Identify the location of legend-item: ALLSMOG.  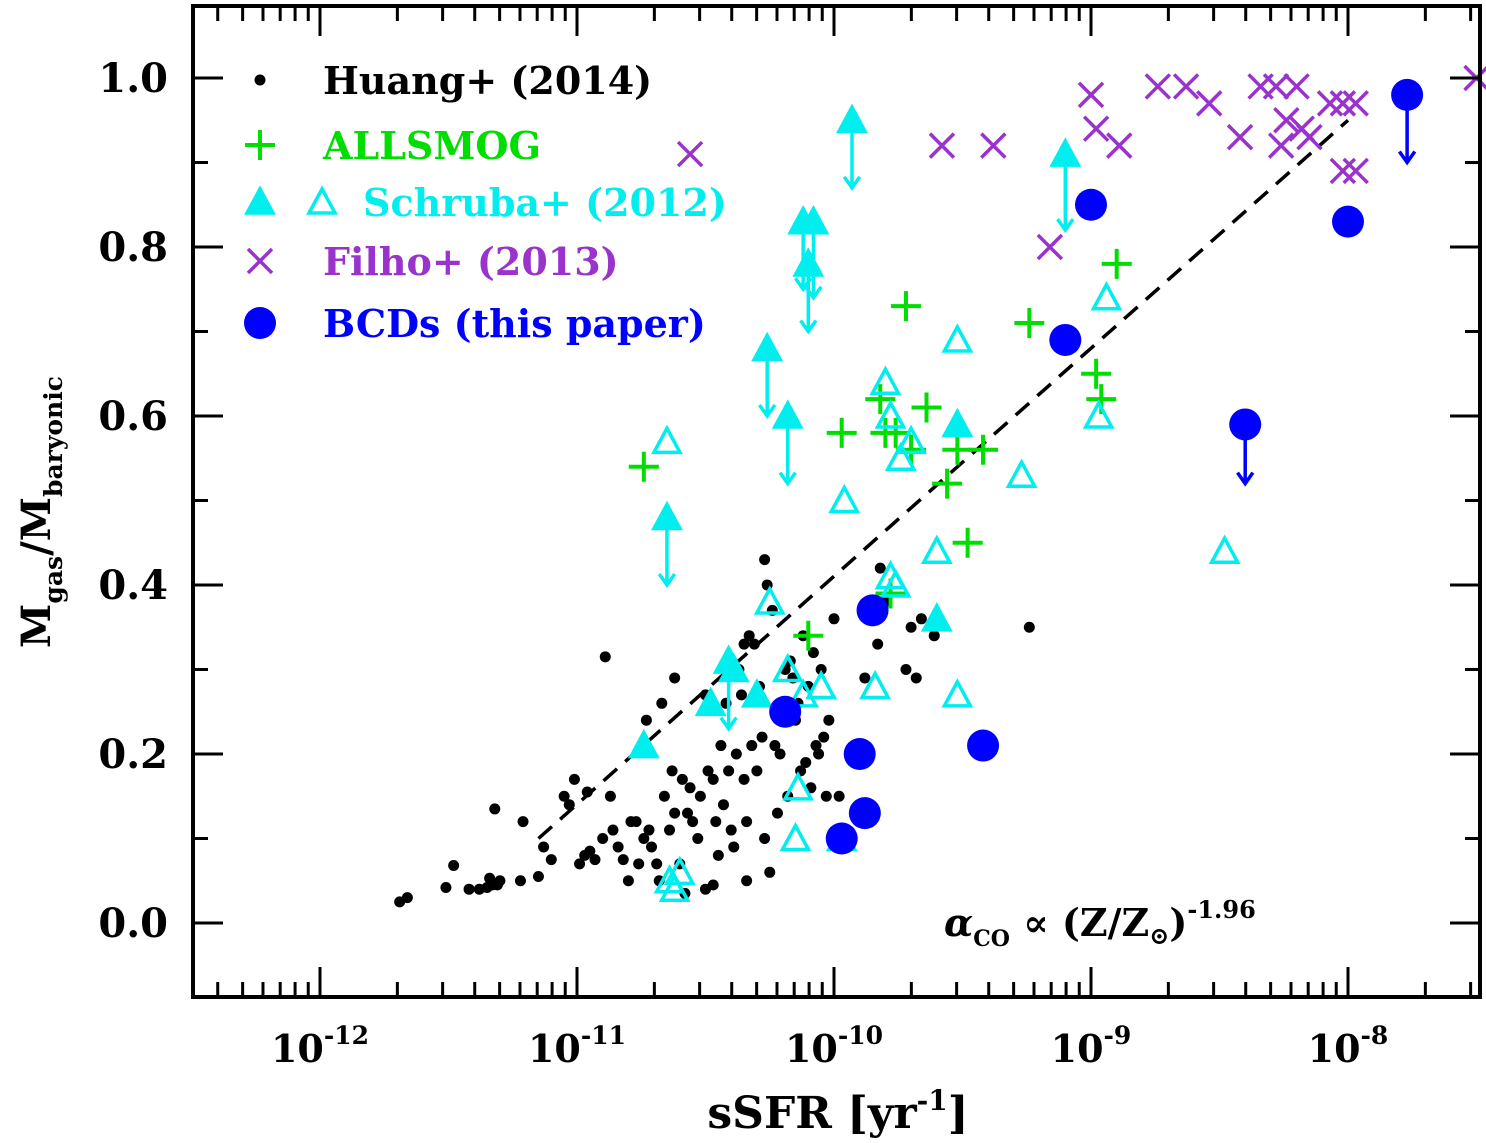
(393, 145).